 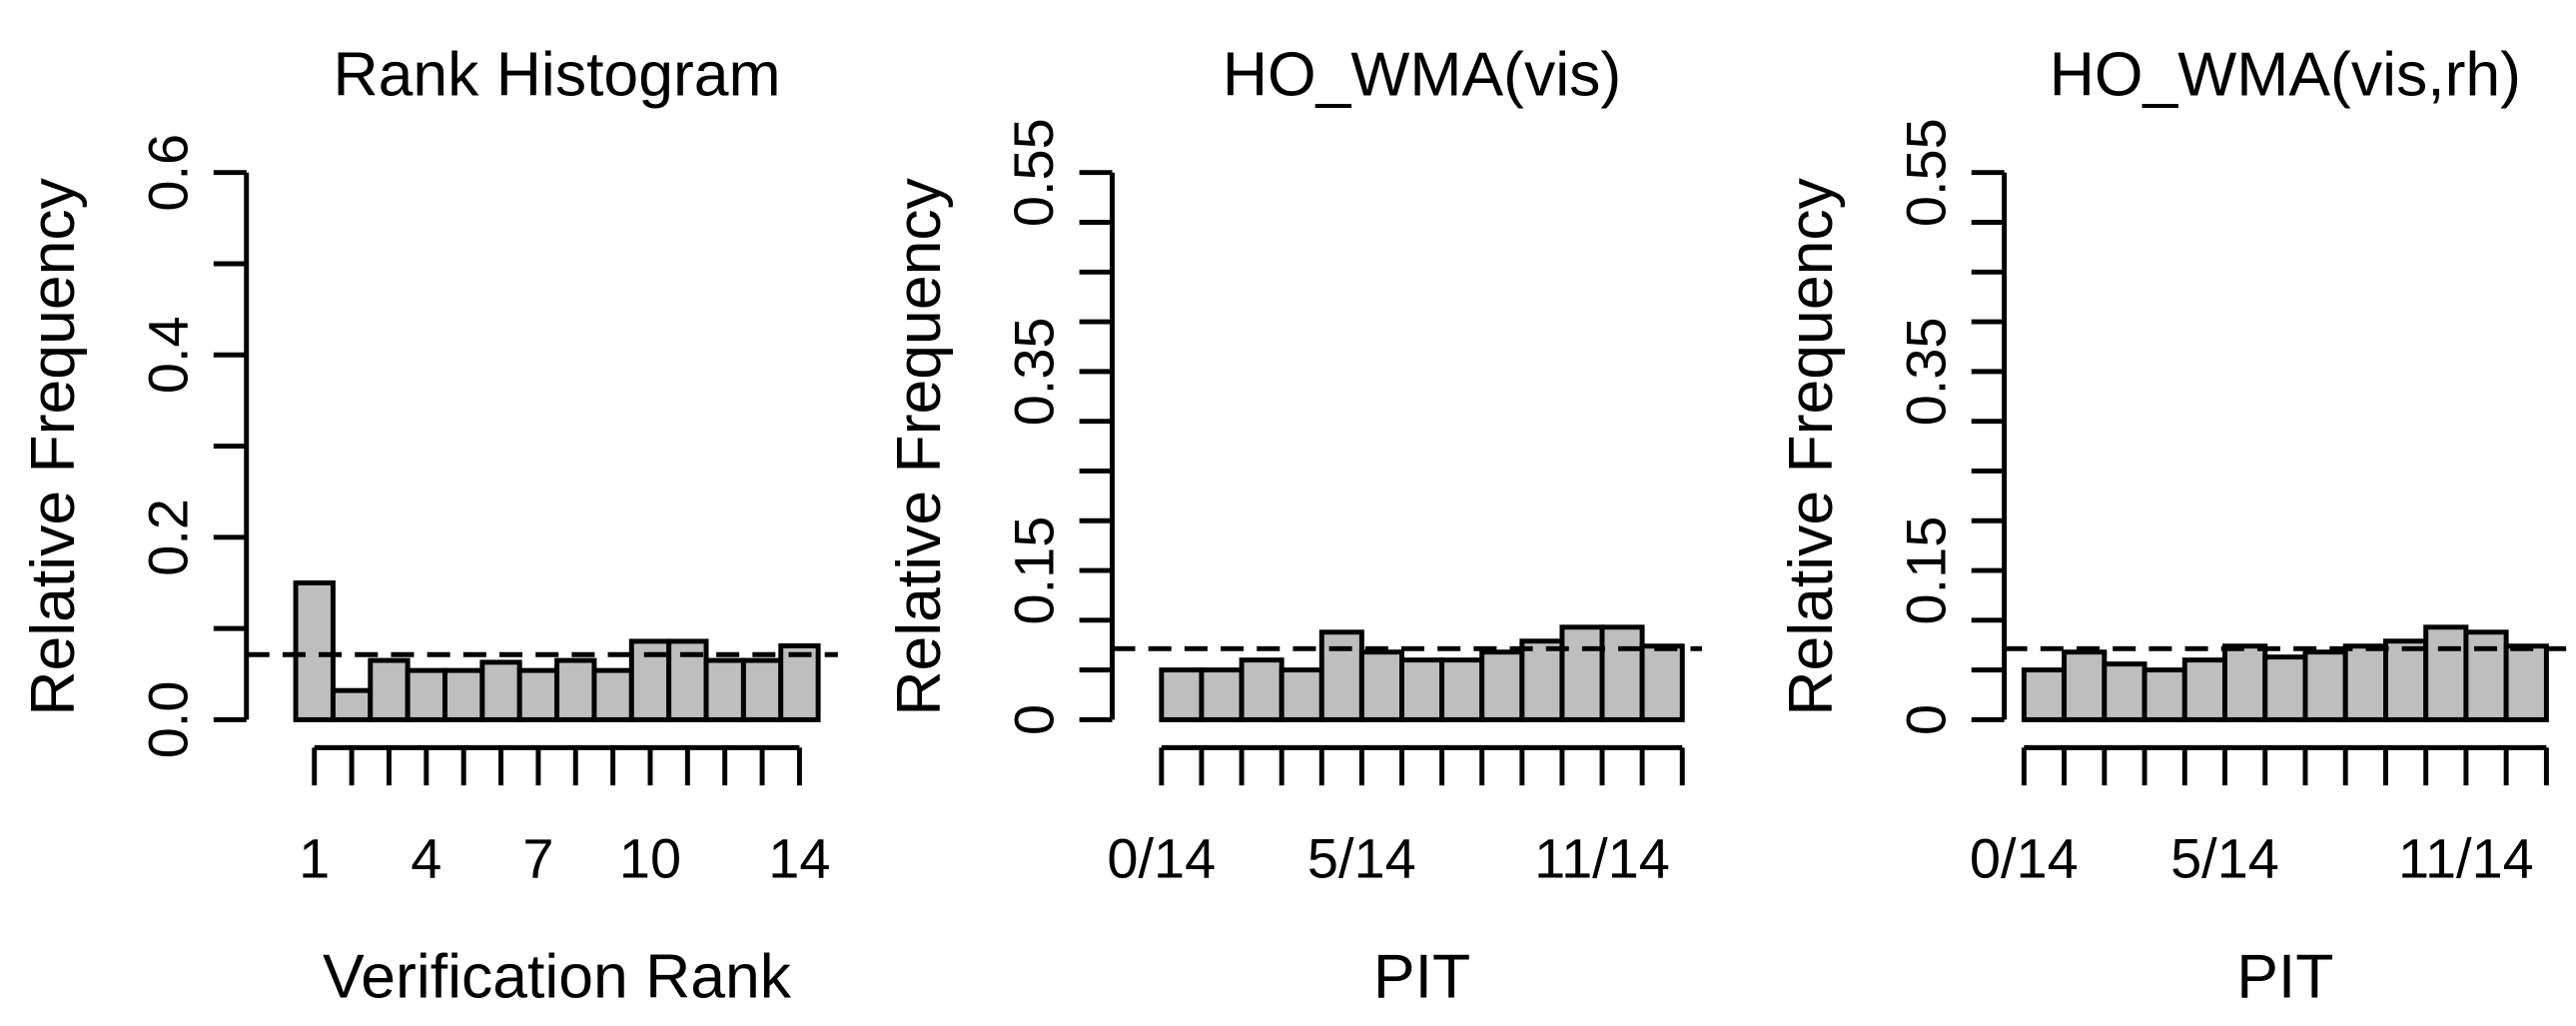 I want to click on chart-title: HO_WMA(vis,rh), so click(x=2286, y=74).